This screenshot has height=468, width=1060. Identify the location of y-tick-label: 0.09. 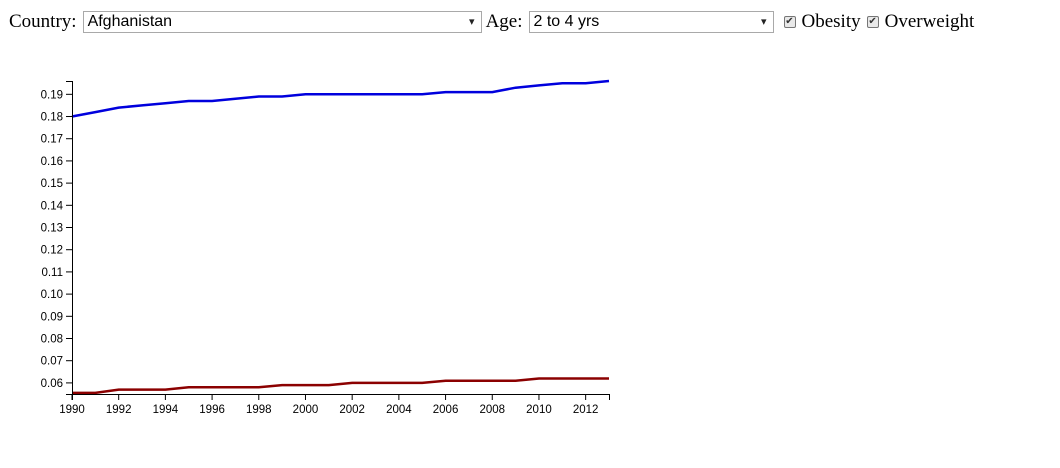
(52, 317).